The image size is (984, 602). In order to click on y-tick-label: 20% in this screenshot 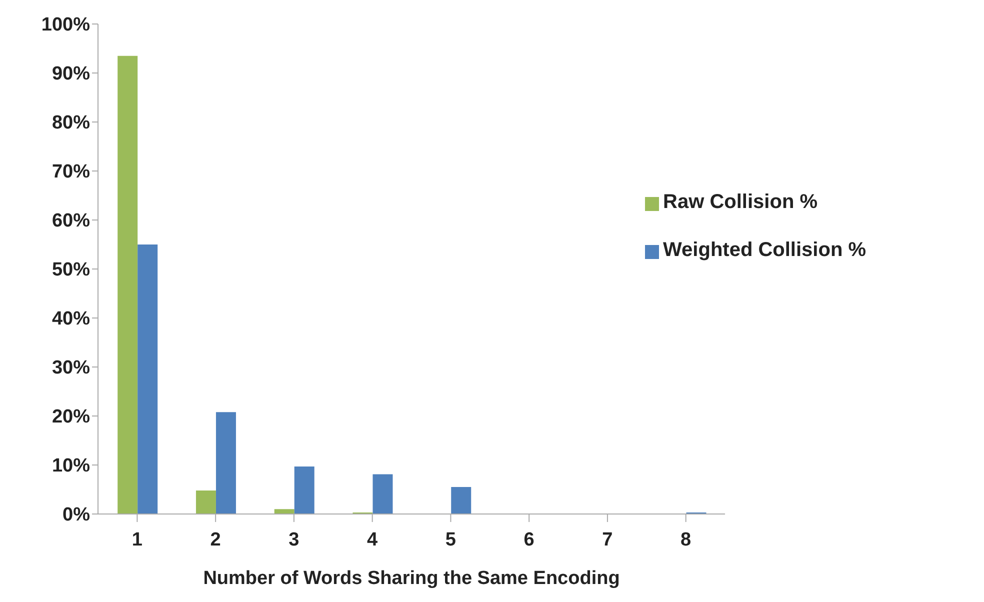, I will do `click(71, 417)`.